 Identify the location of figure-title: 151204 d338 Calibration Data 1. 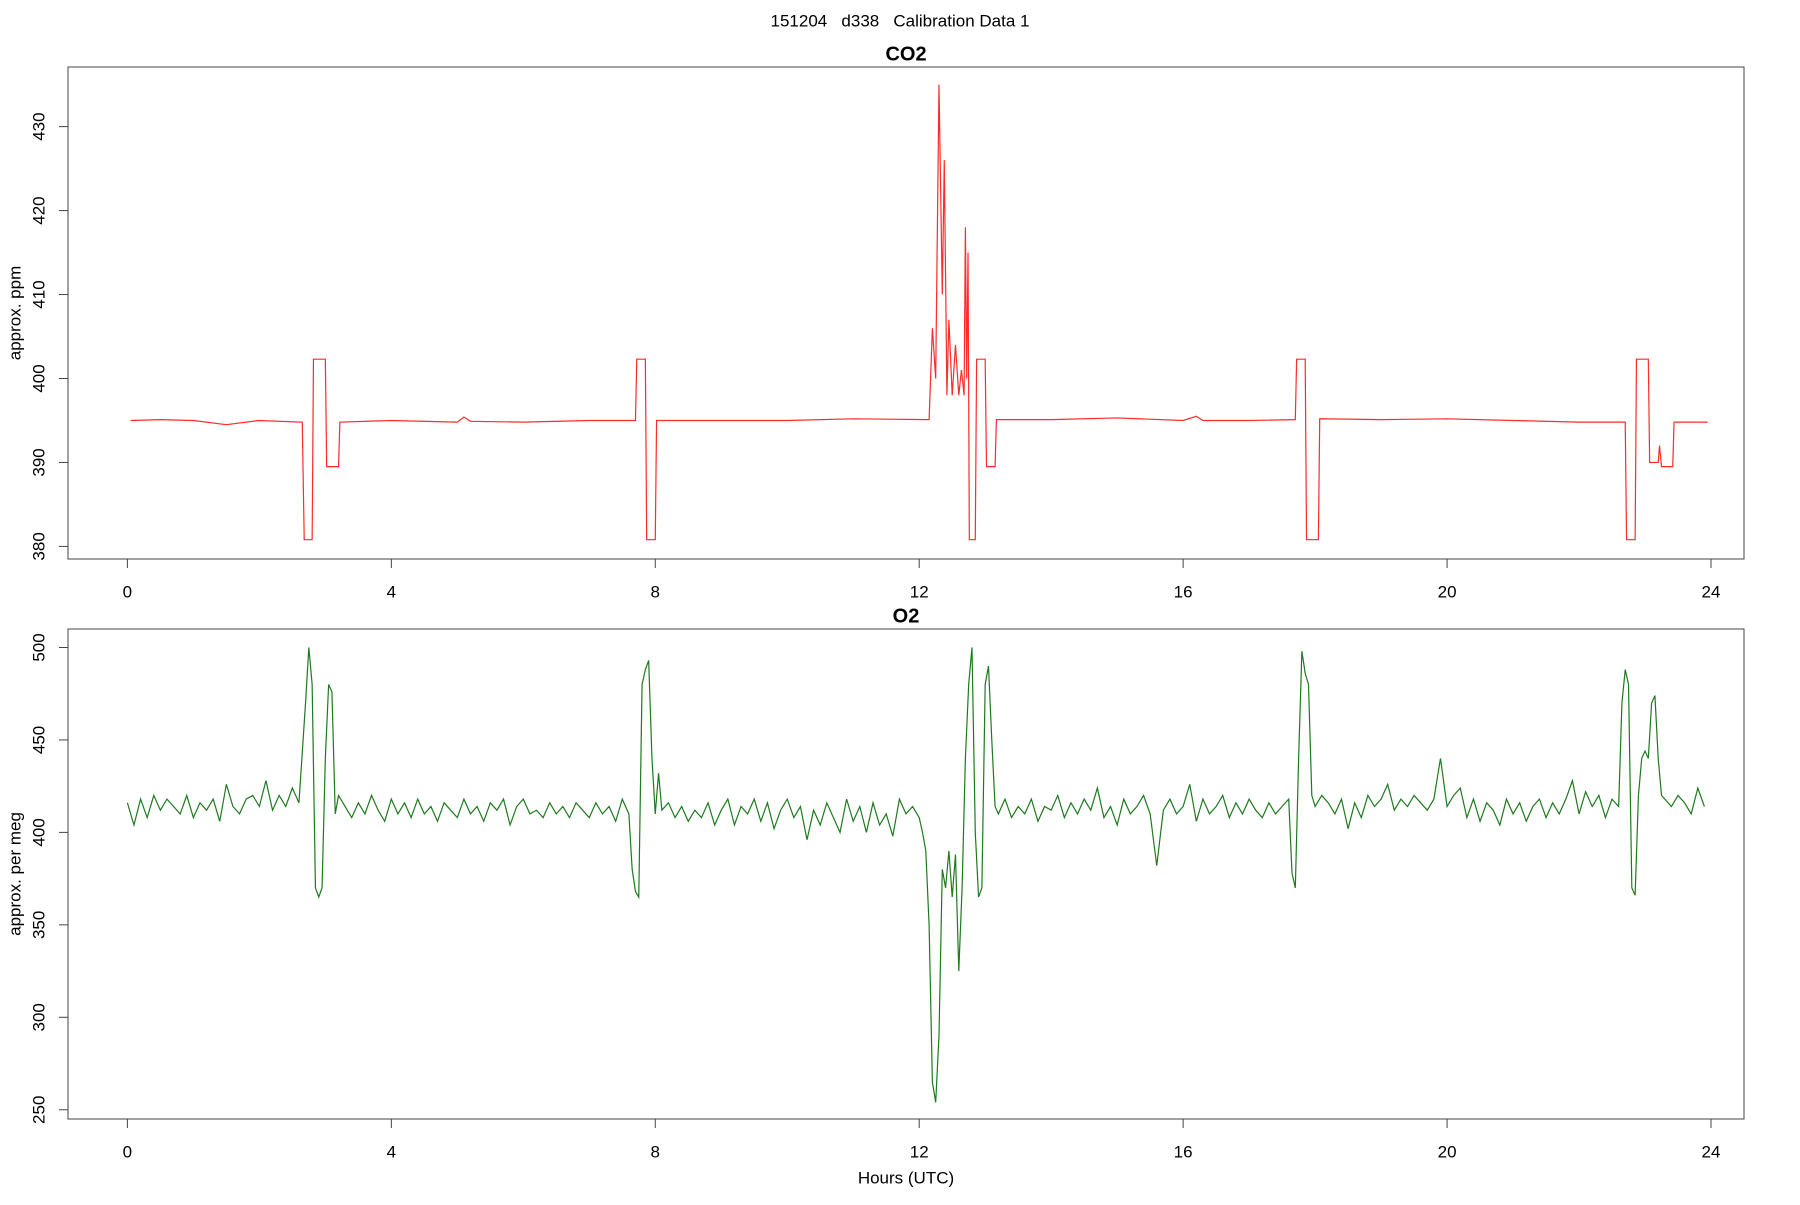
(900, 20).